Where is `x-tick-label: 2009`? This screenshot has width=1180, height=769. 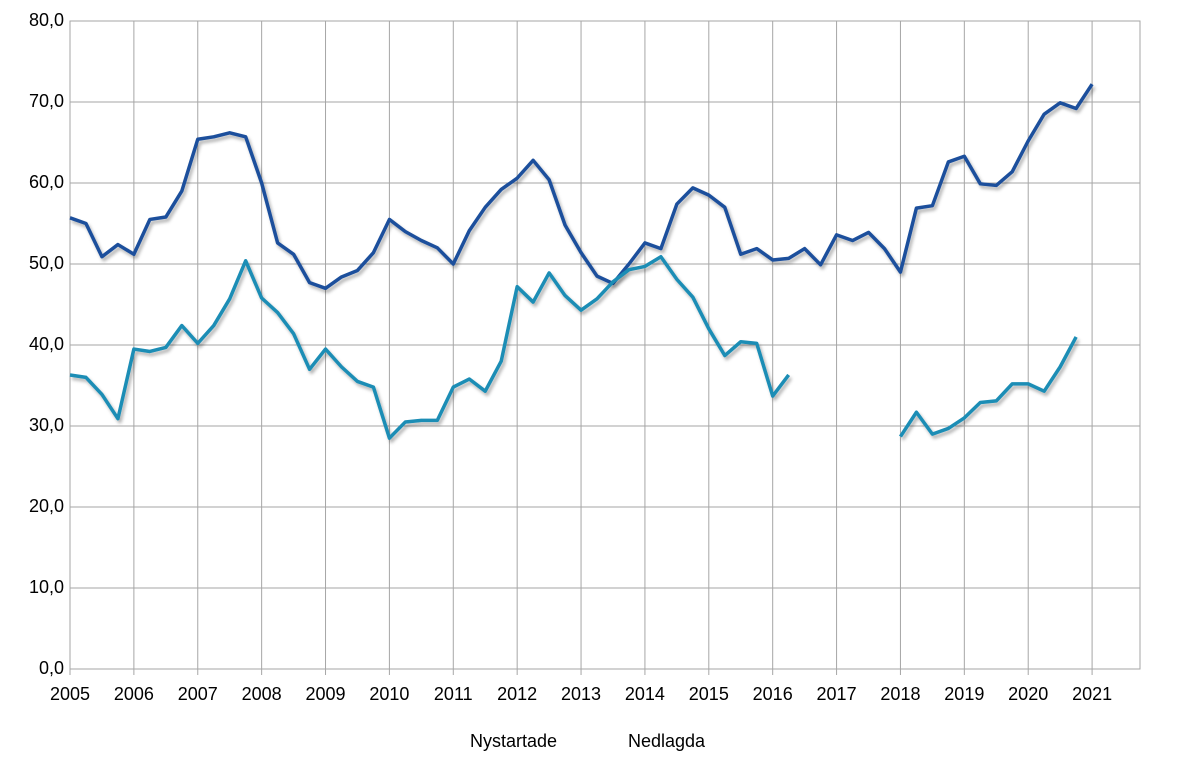
x-tick-label: 2009 is located at coordinates (325, 694).